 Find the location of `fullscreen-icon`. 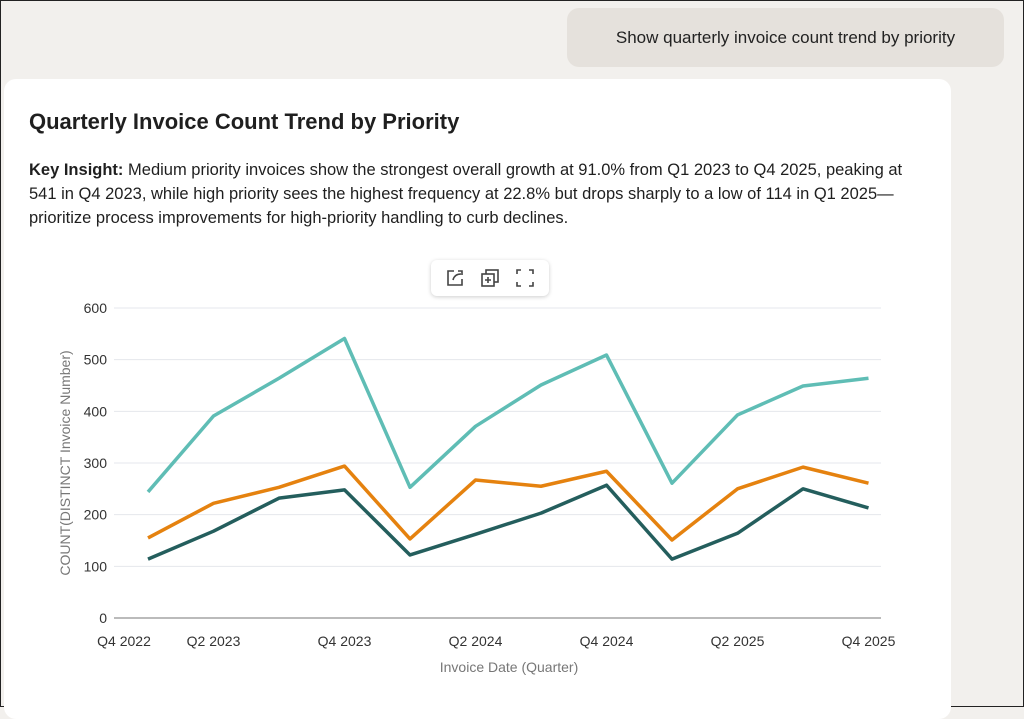

fullscreen-icon is located at coordinates (525, 278).